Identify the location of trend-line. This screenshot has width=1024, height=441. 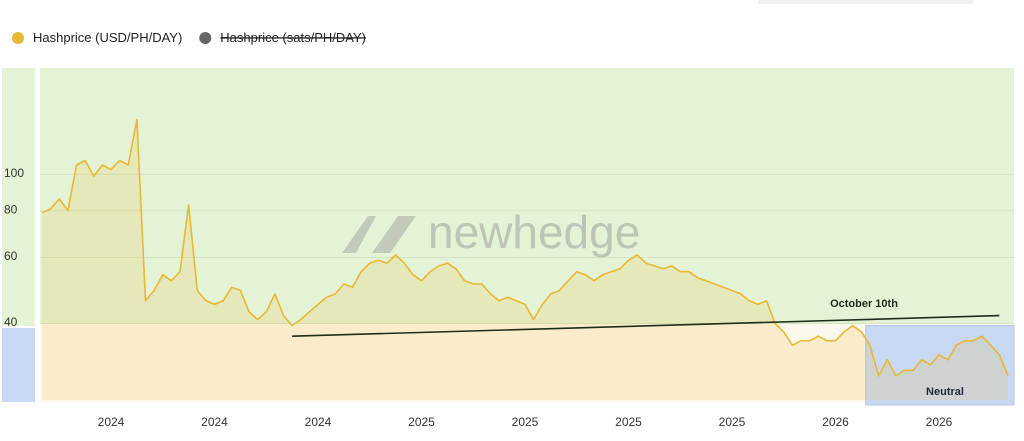
(646, 326).